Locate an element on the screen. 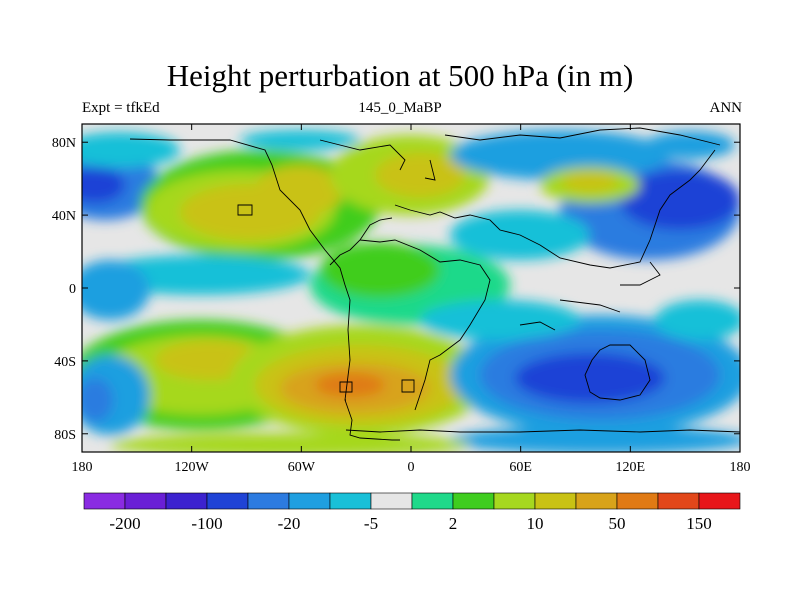 The height and width of the screenshot is (600, 800). x-tick-label: 60E is located at coordinates (520, 467).